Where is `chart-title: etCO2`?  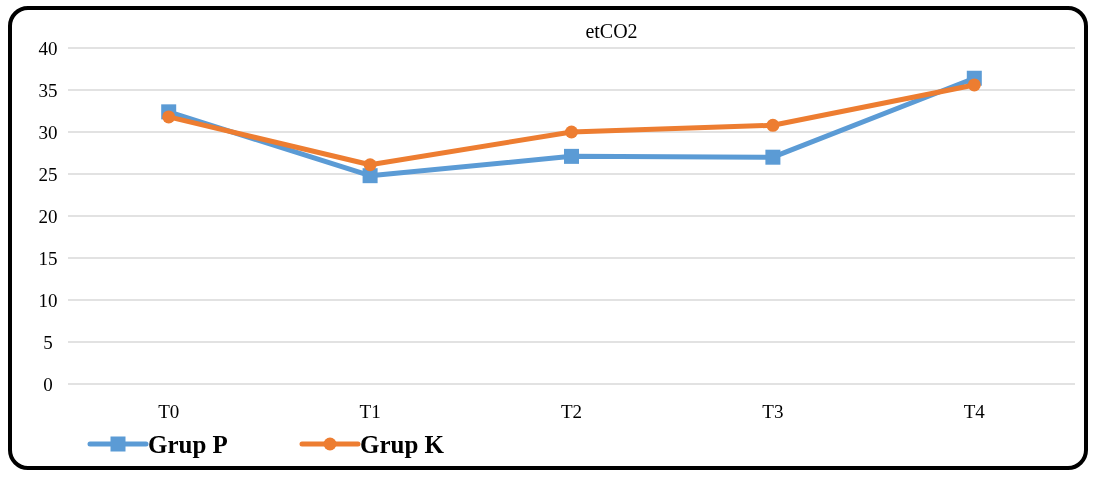
chart-title: etCO2 is located at coordinates (611, 31).